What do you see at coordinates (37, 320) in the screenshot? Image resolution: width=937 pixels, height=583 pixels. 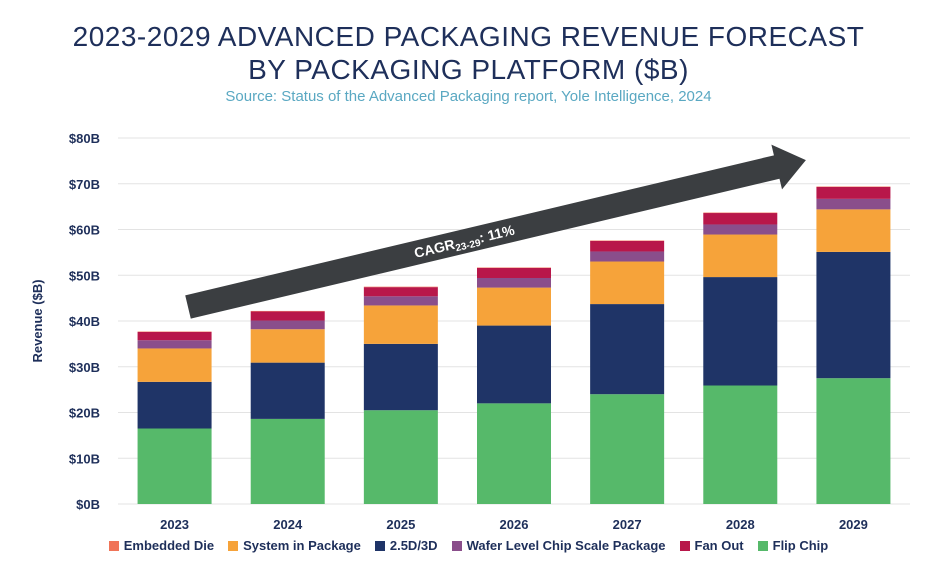 I see `y-axis-label: Revenue ($B)` at bounding box center [37, 320].